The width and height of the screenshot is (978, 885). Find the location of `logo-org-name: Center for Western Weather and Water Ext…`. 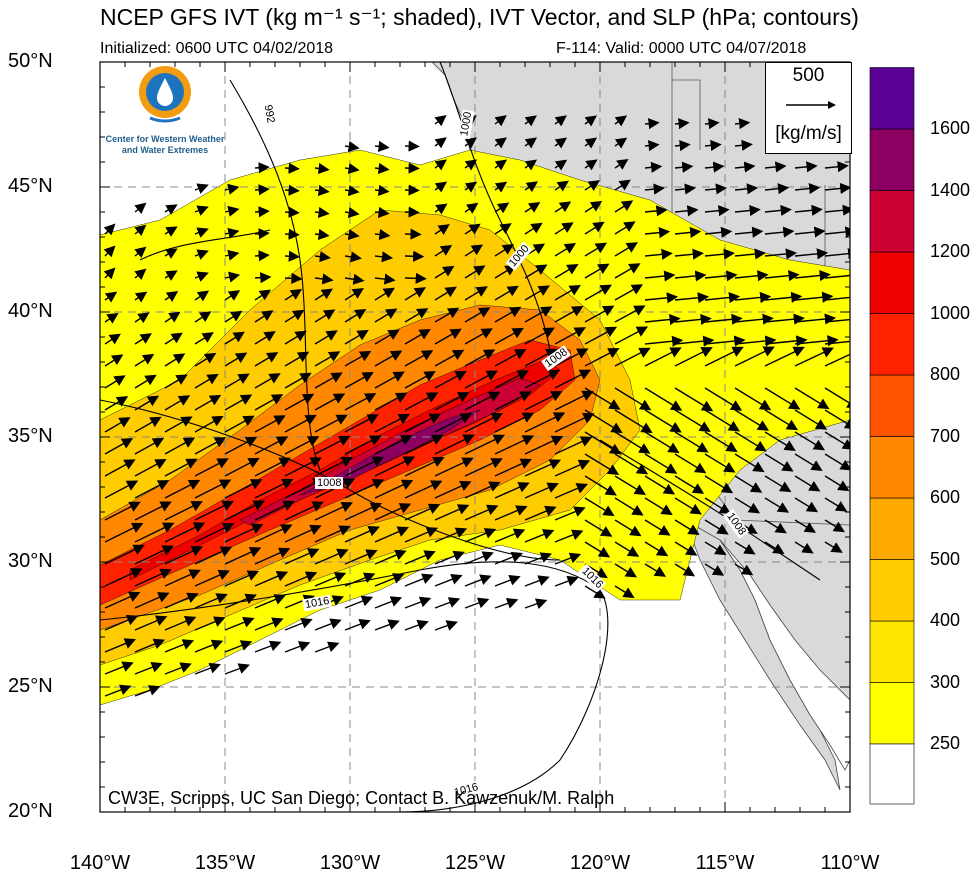

logo-org-name: Center for Western Weather and Water Ext… is located at coordinates (165, 145).